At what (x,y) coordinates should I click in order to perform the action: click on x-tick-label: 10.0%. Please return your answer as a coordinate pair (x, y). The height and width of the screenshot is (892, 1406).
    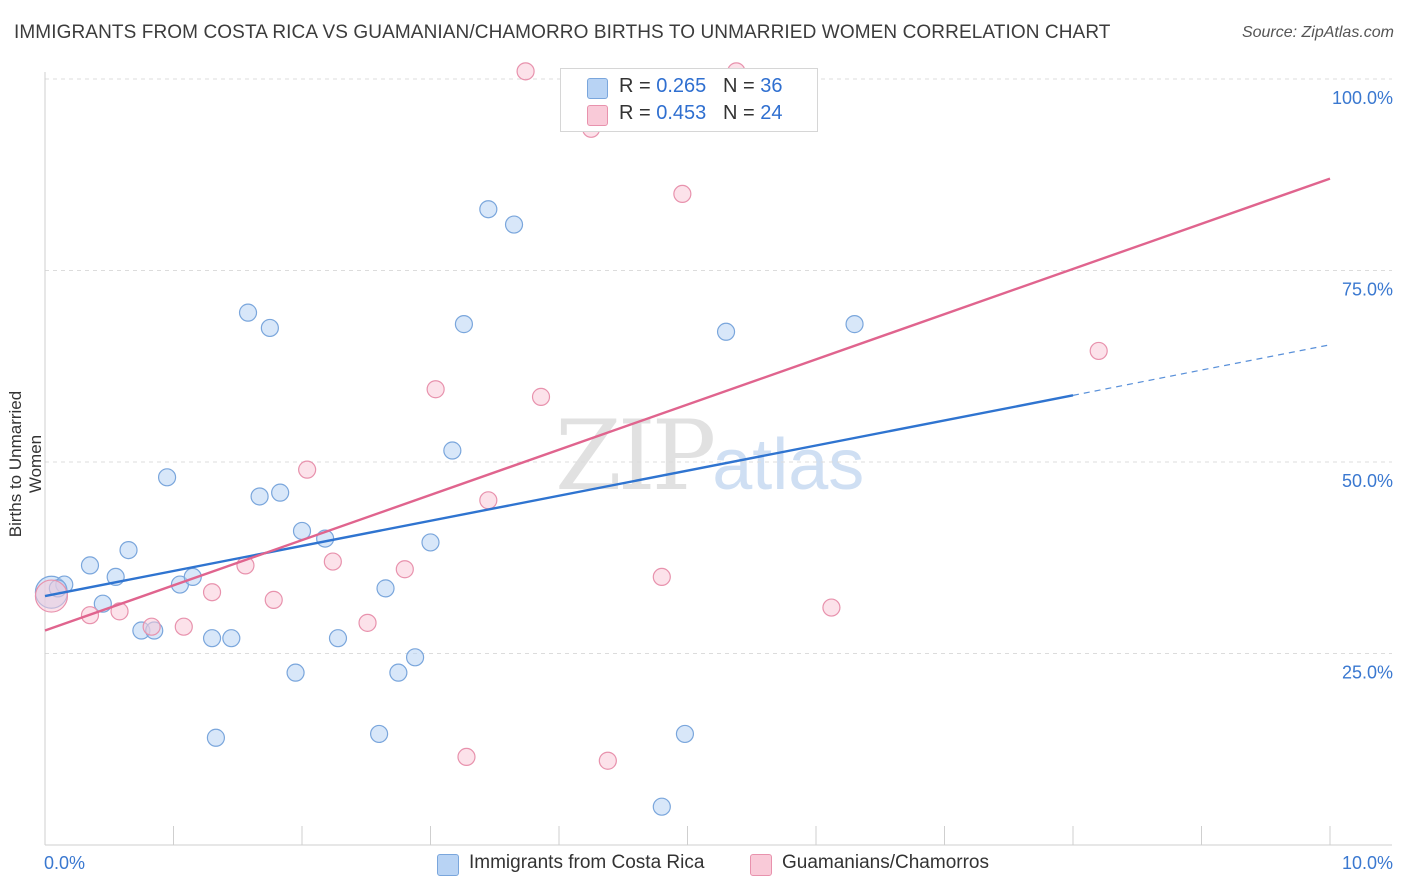
    Looking at the image, I should click on (1367, 863).